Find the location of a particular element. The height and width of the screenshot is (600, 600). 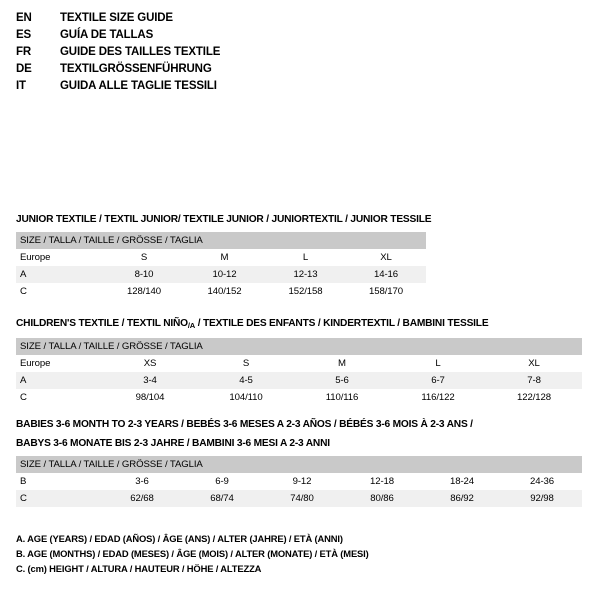

junior-table-bar-label: SIZE / TALLA / TAILLE / GRÖSSE / TAGLIA is located at coordinates (221, 240).